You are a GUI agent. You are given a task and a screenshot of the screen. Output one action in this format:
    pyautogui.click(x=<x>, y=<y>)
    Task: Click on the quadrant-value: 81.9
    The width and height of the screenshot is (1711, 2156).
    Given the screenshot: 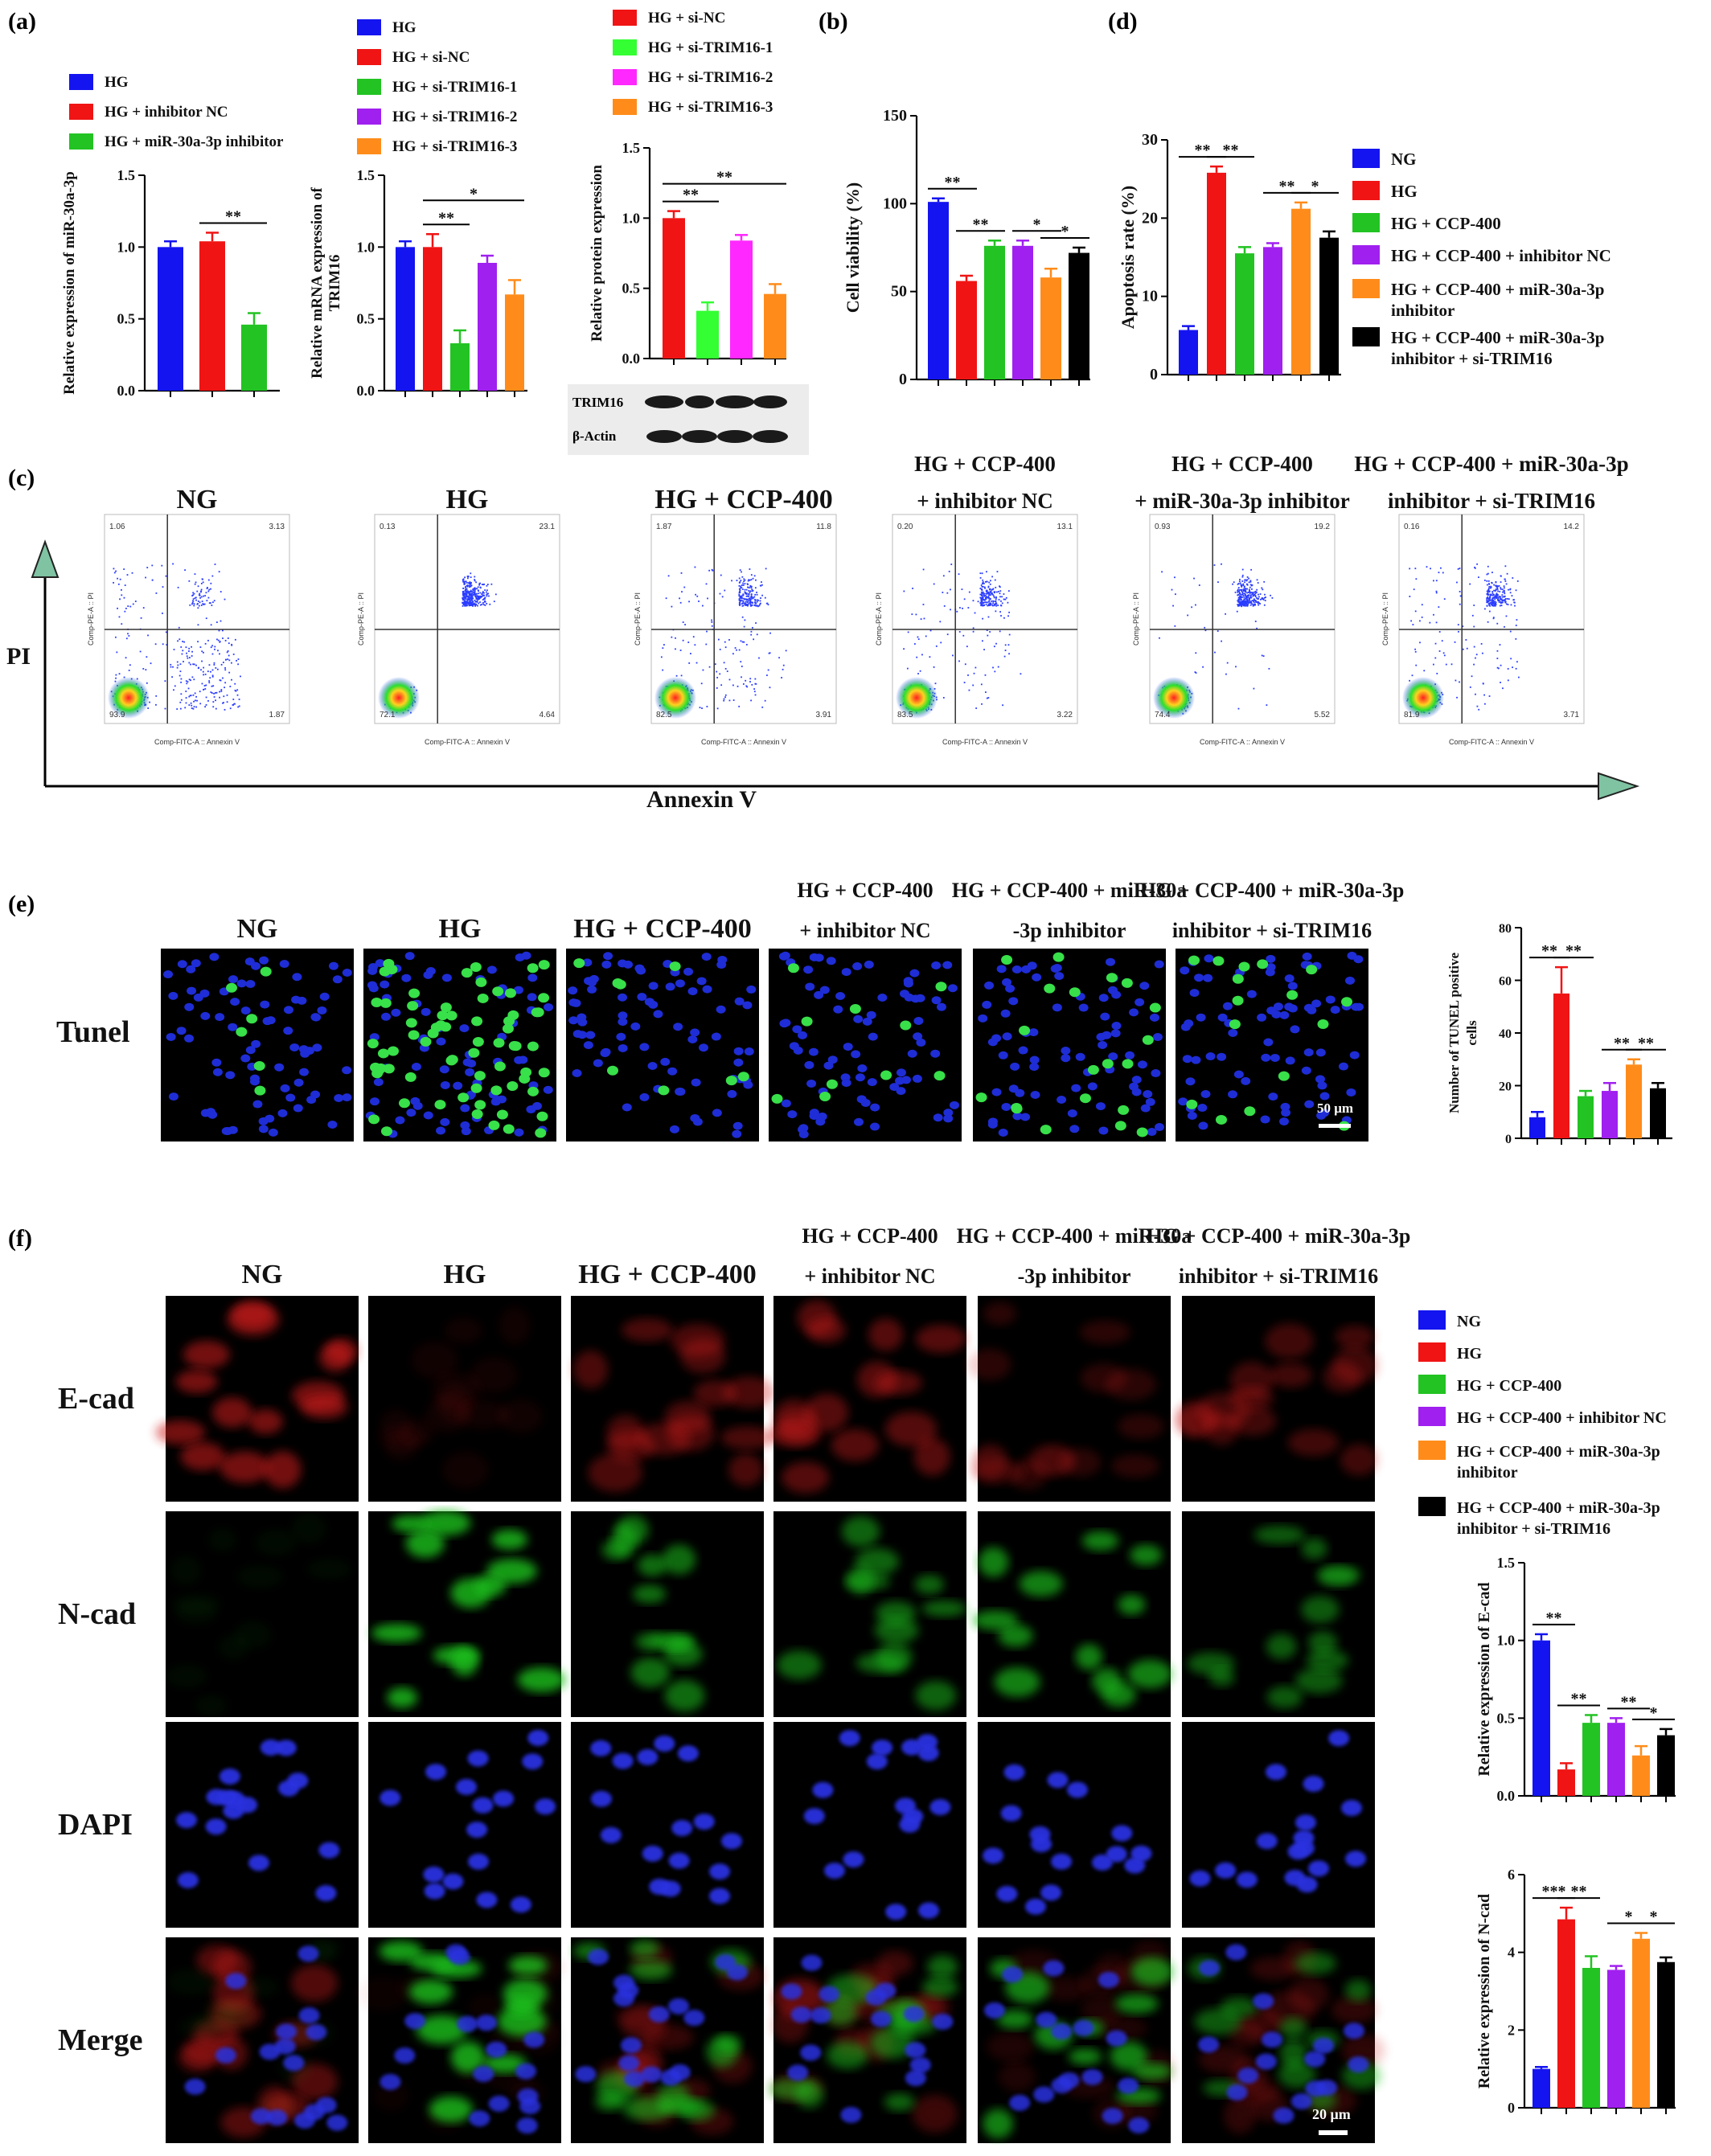 What is the action you would take?
    pyautogui.click(x=1412, y=715)
    